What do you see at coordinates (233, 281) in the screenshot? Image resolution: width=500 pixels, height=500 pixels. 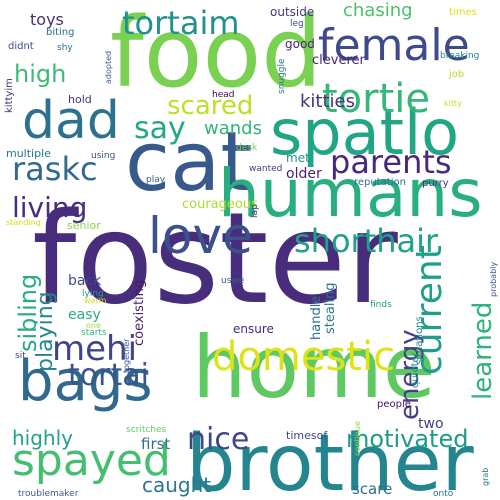 I see `word-uswe: uswe` at bounding box center [233, 281].